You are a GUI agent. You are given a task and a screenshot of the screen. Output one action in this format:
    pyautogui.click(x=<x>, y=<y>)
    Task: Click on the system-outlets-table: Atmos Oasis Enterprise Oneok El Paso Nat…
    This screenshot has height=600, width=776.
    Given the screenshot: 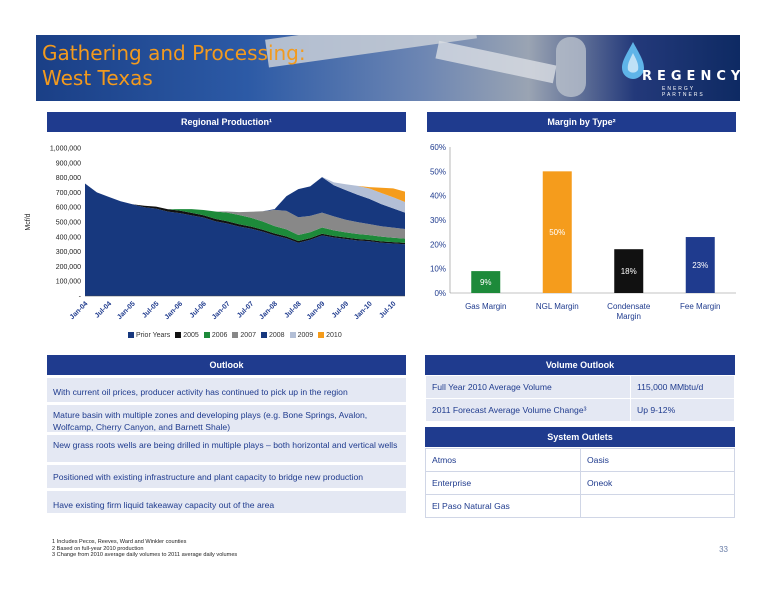 What is the action you would take?
    pyautogui.click(x=580, y=483)
    